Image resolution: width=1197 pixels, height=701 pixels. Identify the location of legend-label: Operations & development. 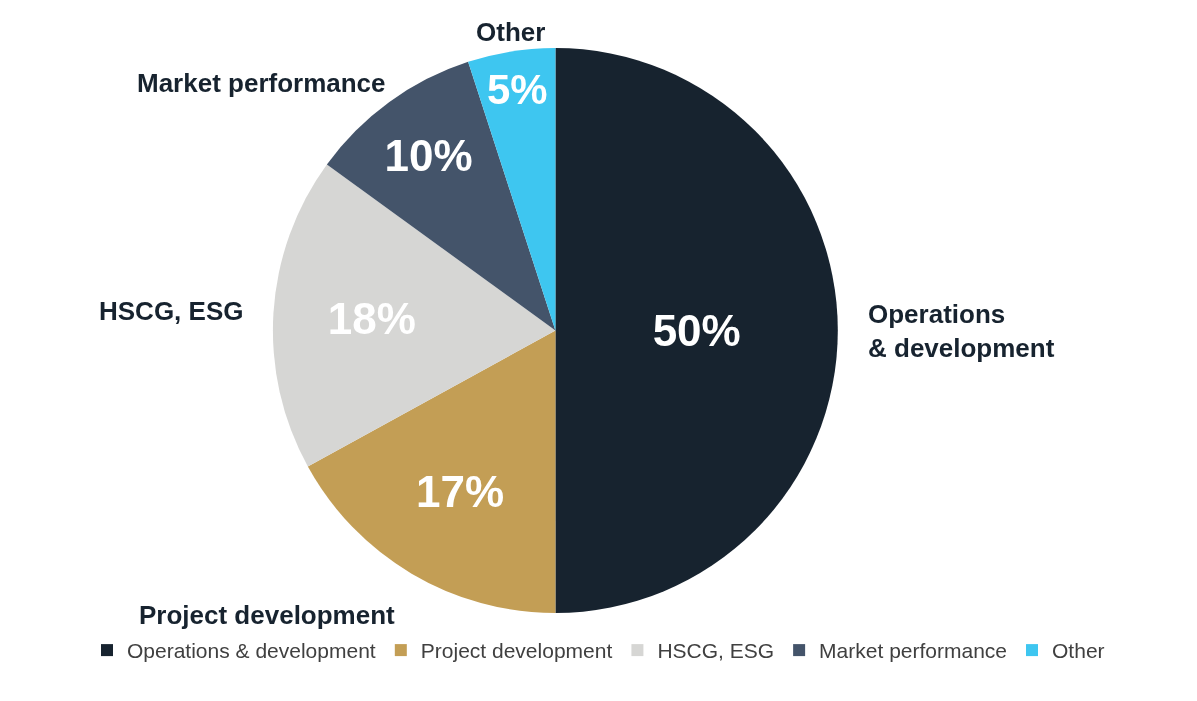
(251, 651).